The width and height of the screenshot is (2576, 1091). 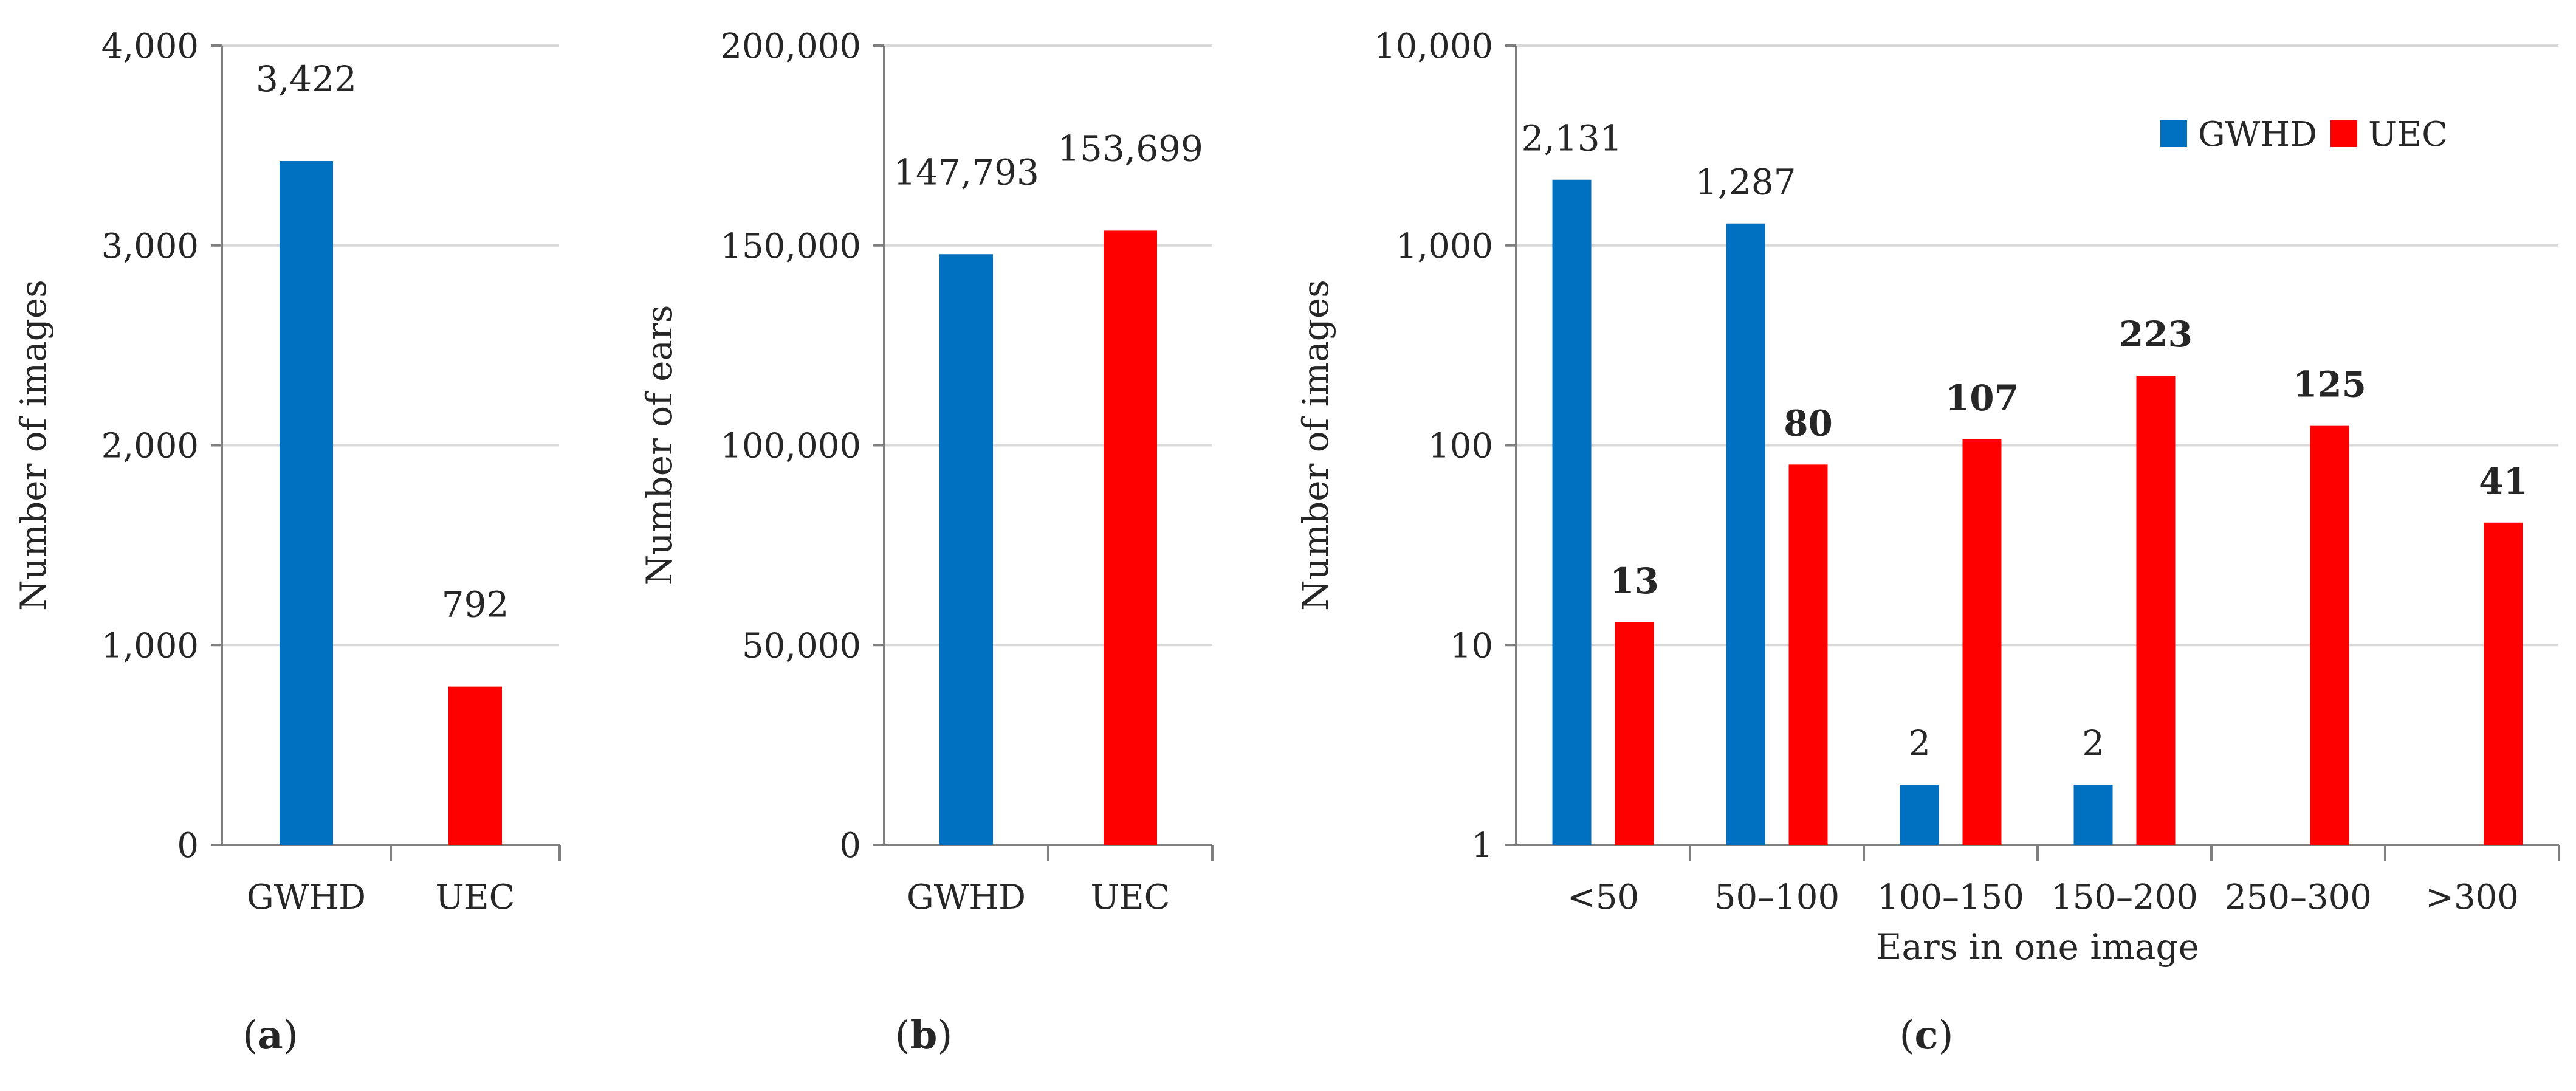 I want to click on y-tick-label: 3,000, so click(x=150, y=246).